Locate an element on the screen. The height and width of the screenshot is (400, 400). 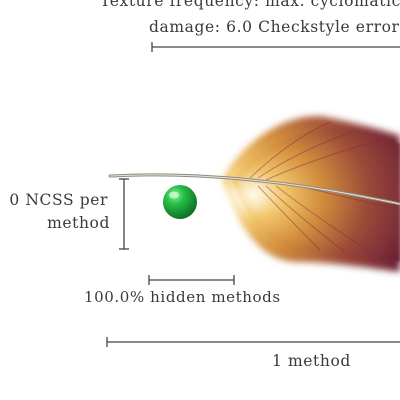
caption-line-1: Texture frequency: max. cyclomatic is located at coordinates (250, 5).